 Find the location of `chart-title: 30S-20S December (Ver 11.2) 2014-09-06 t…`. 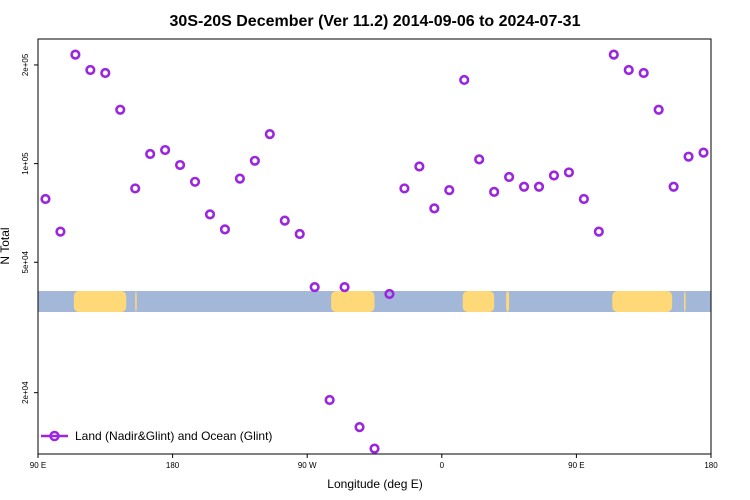

chart-title: 30S-20S December (Ver 11.2) 2014-09-06 t… is located at coordinates (375, 21).